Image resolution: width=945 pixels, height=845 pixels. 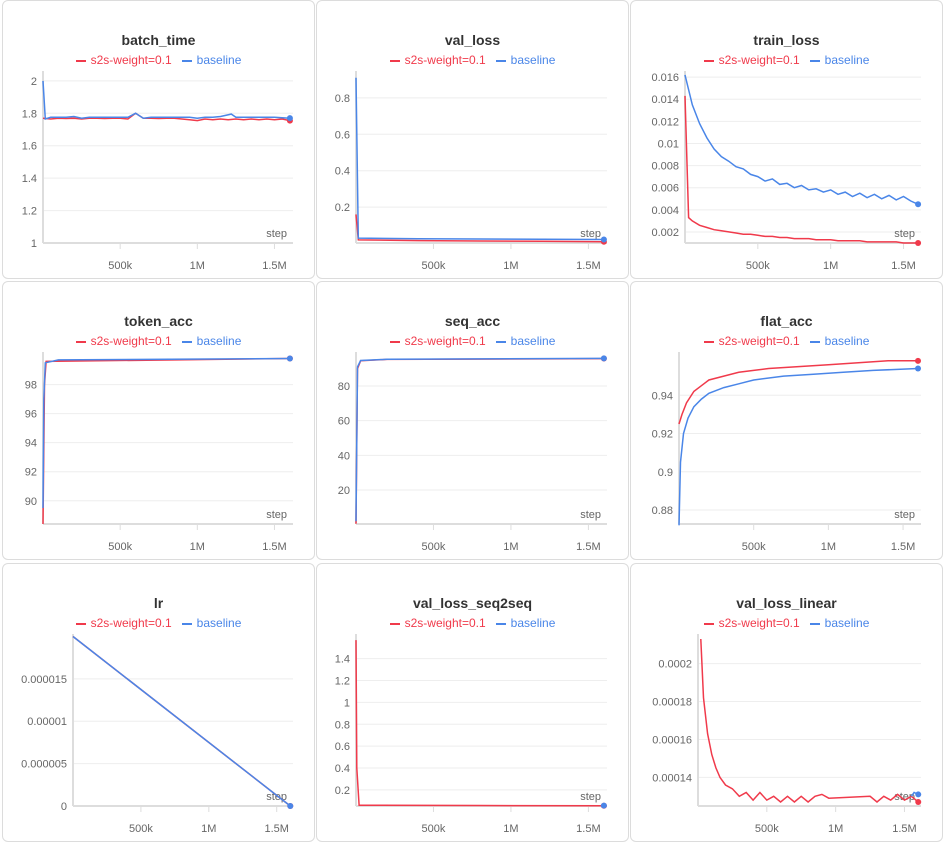 I want to click on chart-title: seq_acc, so click(x=472, y=321).